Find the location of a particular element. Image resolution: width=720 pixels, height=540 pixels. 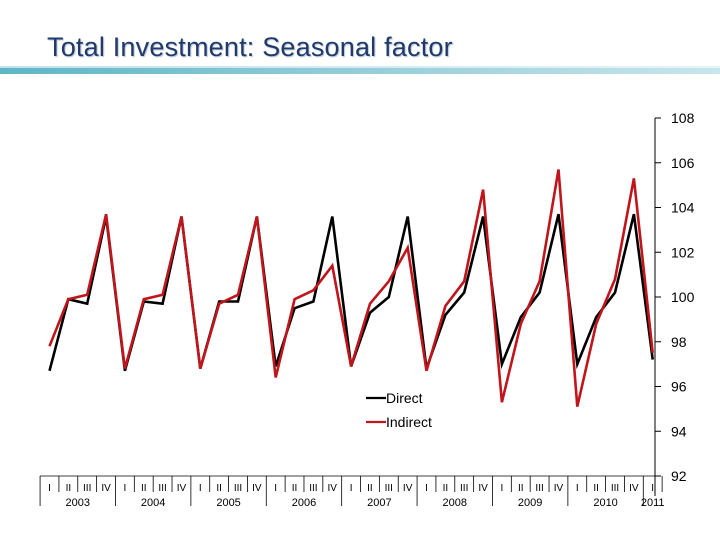

y-axis-tick-label: 94 is located at coordinates (679, 431).